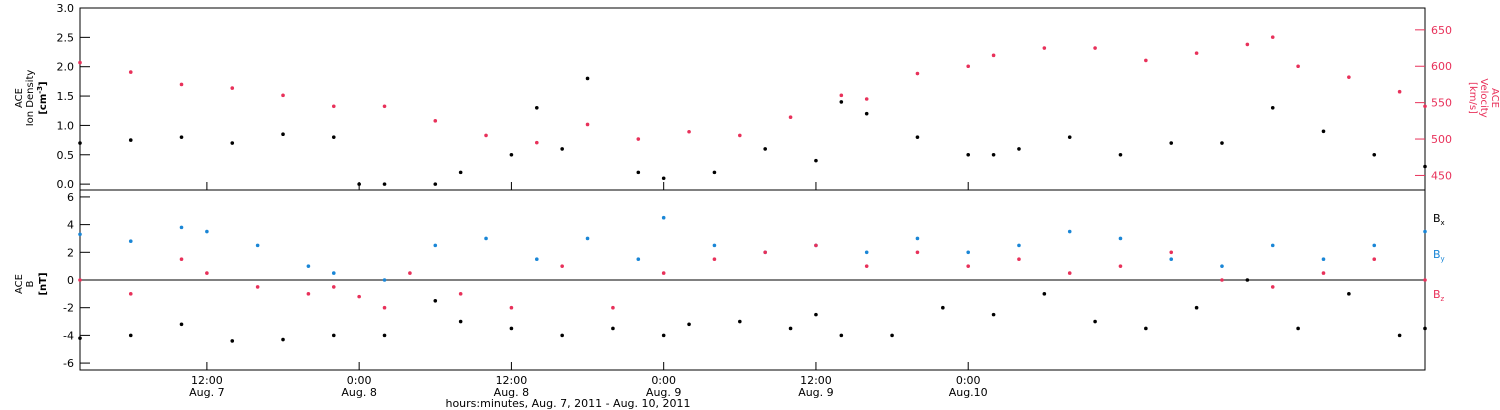 Image resolution: width=1500 pixels, height=410 pixels. Describe the element at coordinates (66, 96) in the screenshot. I see `y-tick-label: 1.5` at that location.